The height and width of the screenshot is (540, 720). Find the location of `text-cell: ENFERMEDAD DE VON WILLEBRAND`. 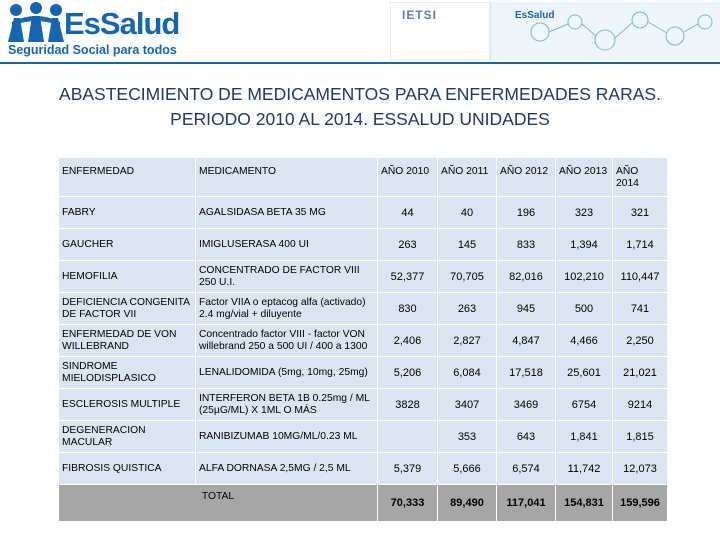

text-cell: ENFERMEDAD DE VON WILLEBRAND is located at coordinates (127, 340).